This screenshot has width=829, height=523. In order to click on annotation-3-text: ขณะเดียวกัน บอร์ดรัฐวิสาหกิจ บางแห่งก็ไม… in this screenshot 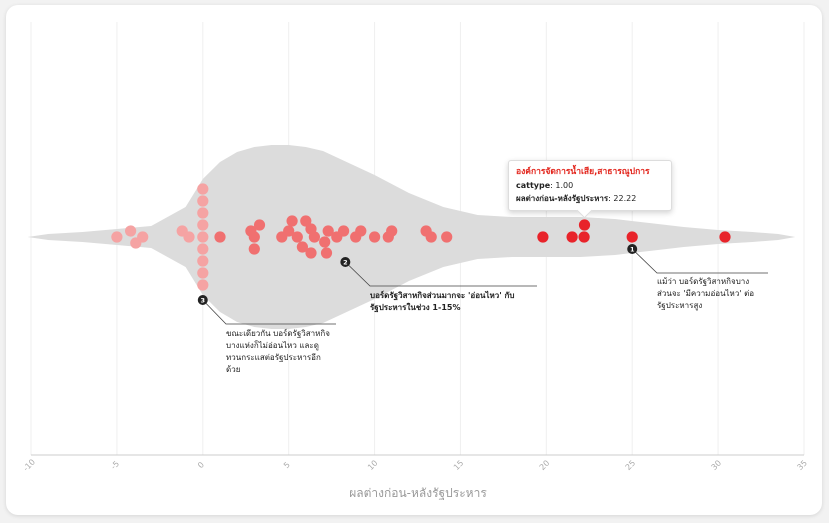, I will do `click(286, 352)`.